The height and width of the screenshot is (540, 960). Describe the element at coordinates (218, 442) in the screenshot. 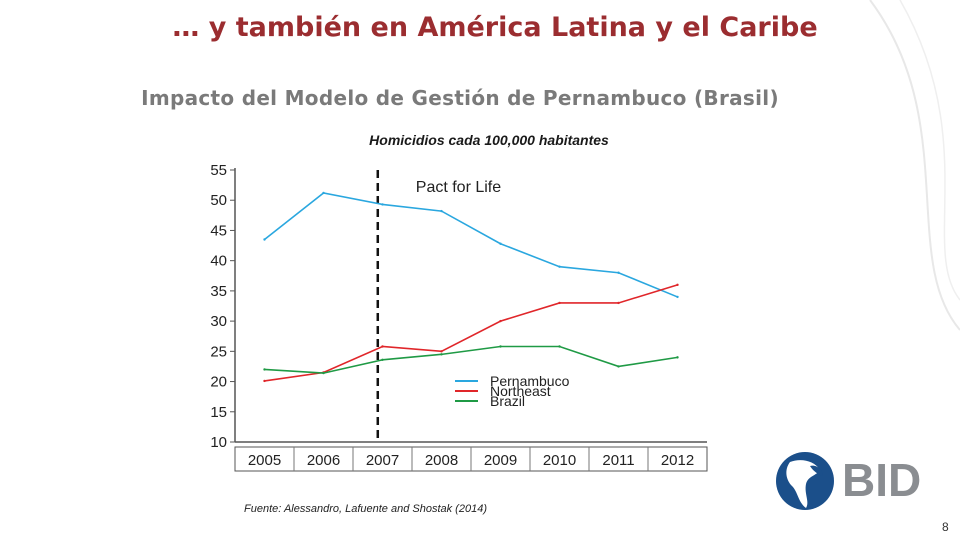

I see `y-tick-label: 10` at that location.